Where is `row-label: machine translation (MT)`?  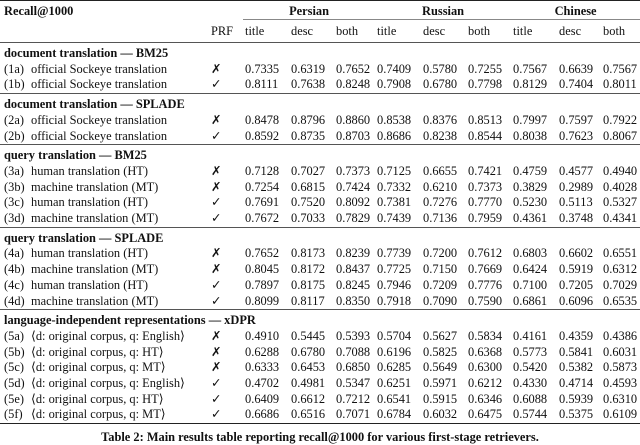
row-label: machine translation (MT) is located at coordinates (95, 269).